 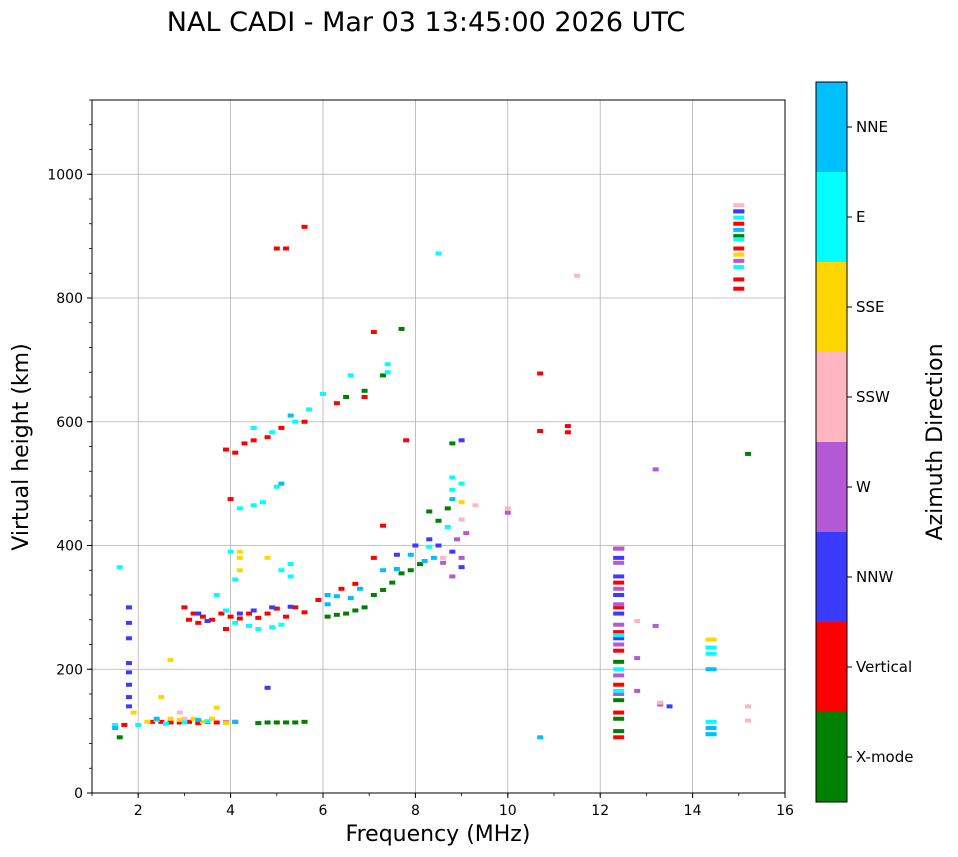 I want to click on x-tick-label: 8, so click(x=415, y=811).